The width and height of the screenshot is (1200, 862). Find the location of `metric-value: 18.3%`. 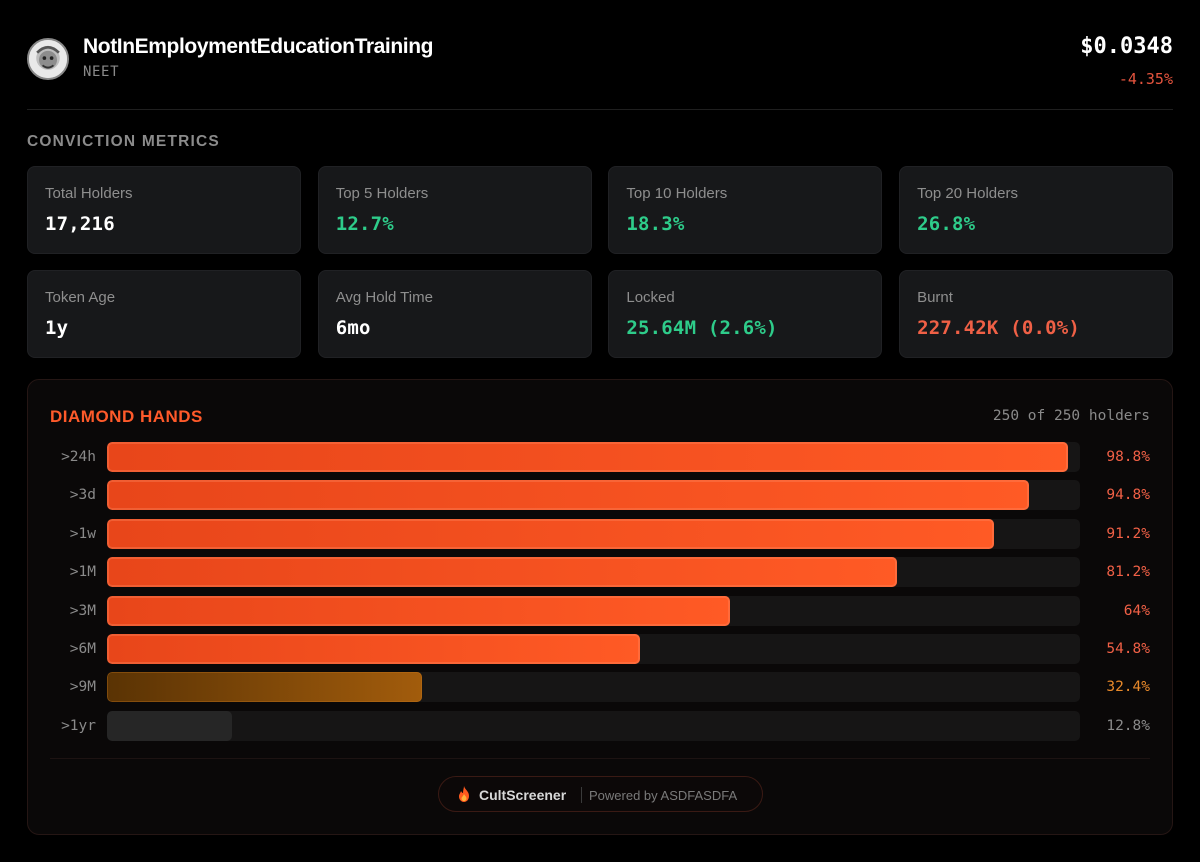

metric-value: 18.3% is located at coordinates (655, 224).